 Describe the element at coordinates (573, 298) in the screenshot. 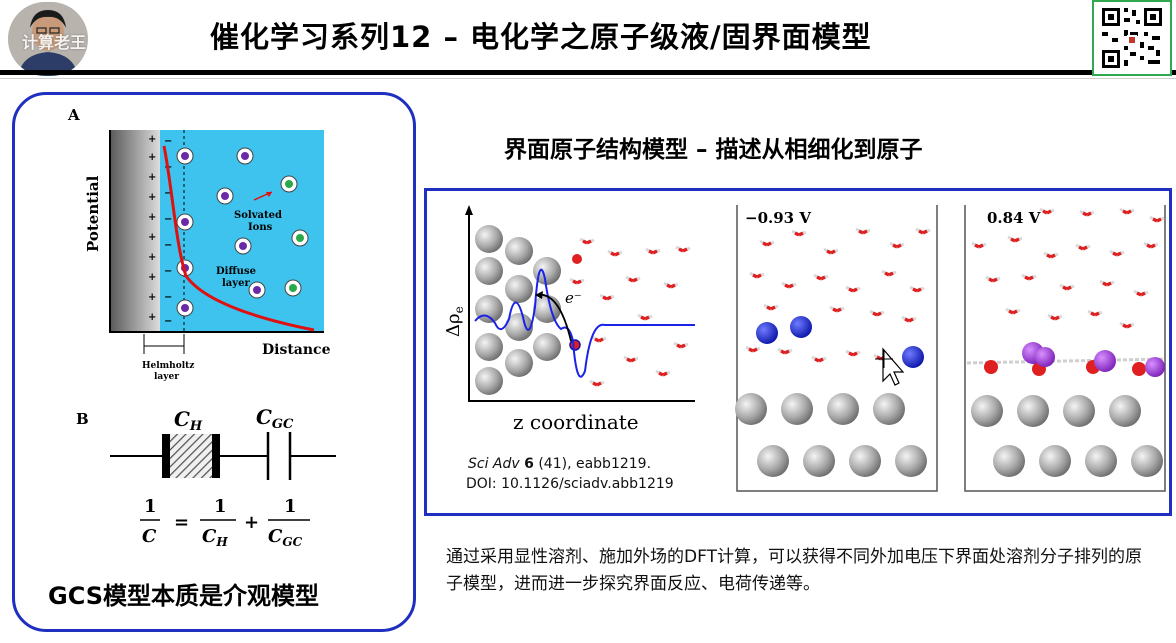

I see `electron-label: e⁻` at that location.